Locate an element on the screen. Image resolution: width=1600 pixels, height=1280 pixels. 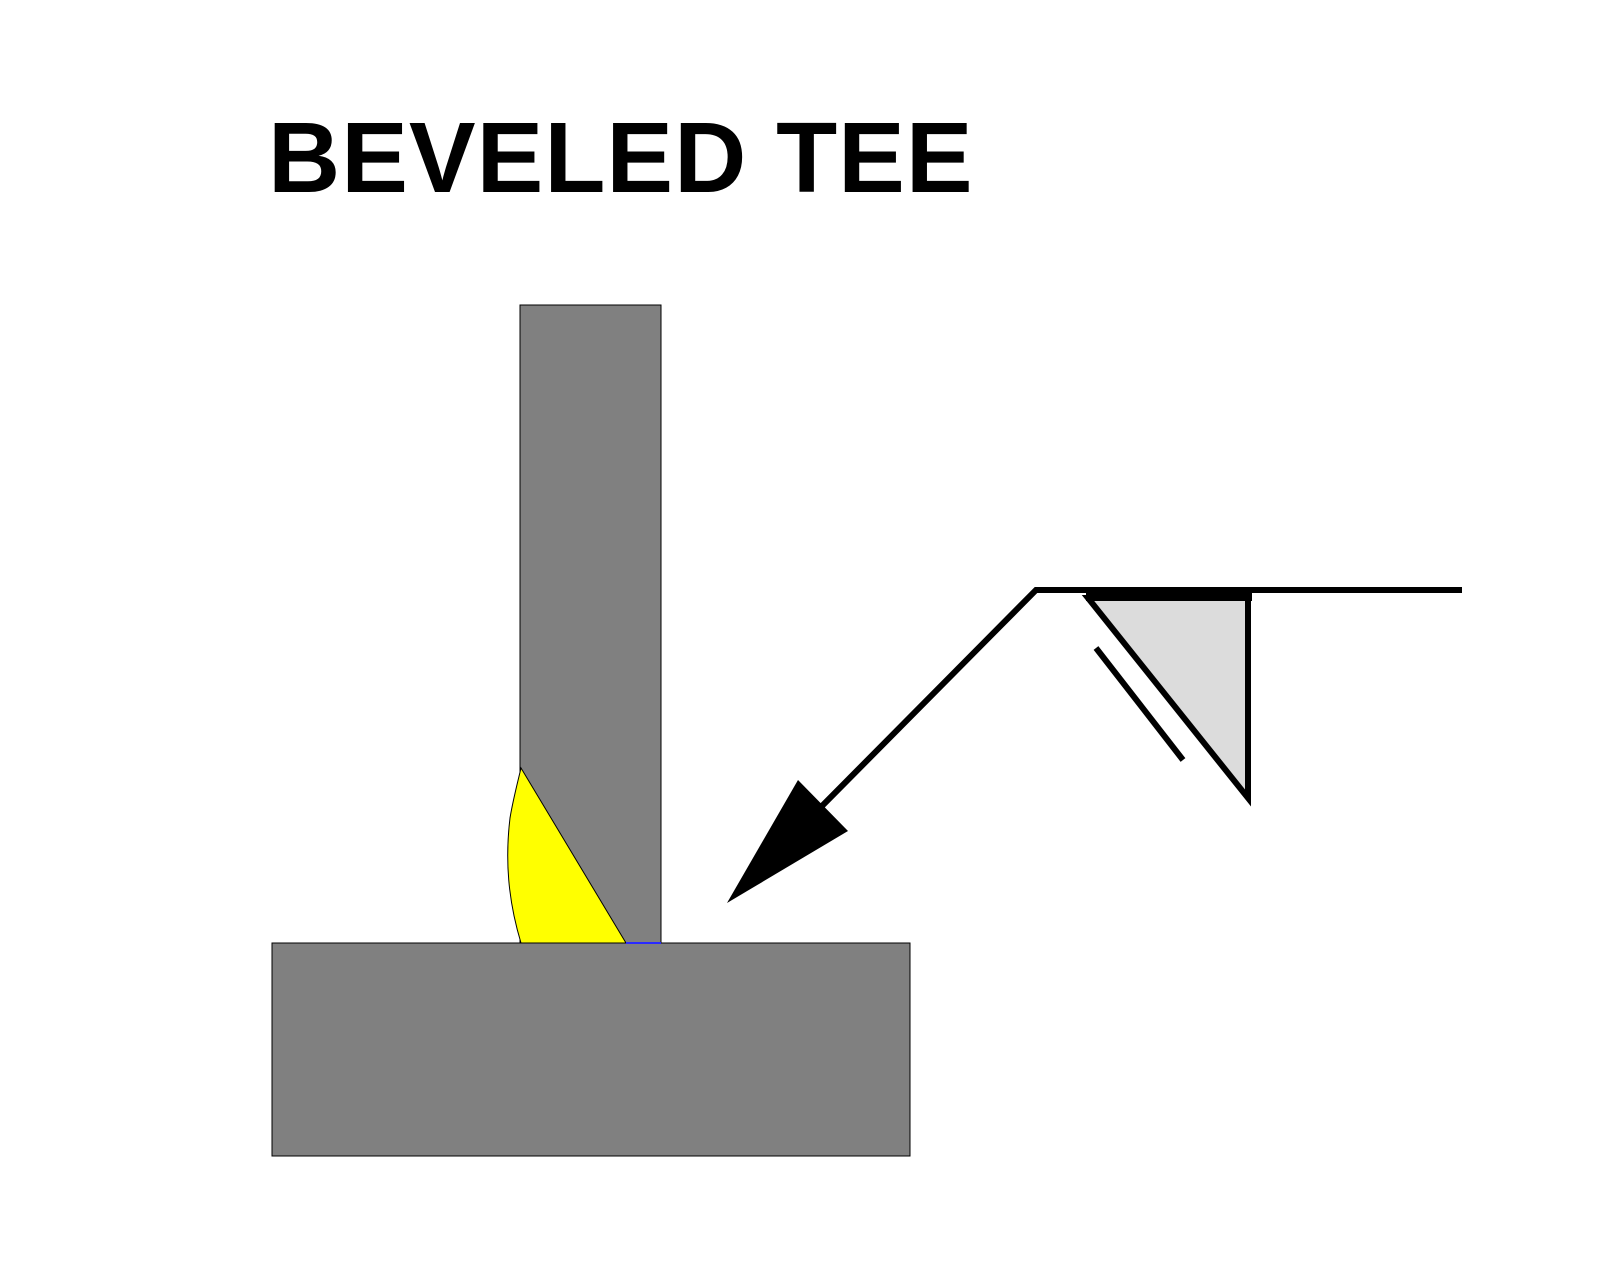
diagram-title: BEVELED TEE is located at coordinates (621, 158).